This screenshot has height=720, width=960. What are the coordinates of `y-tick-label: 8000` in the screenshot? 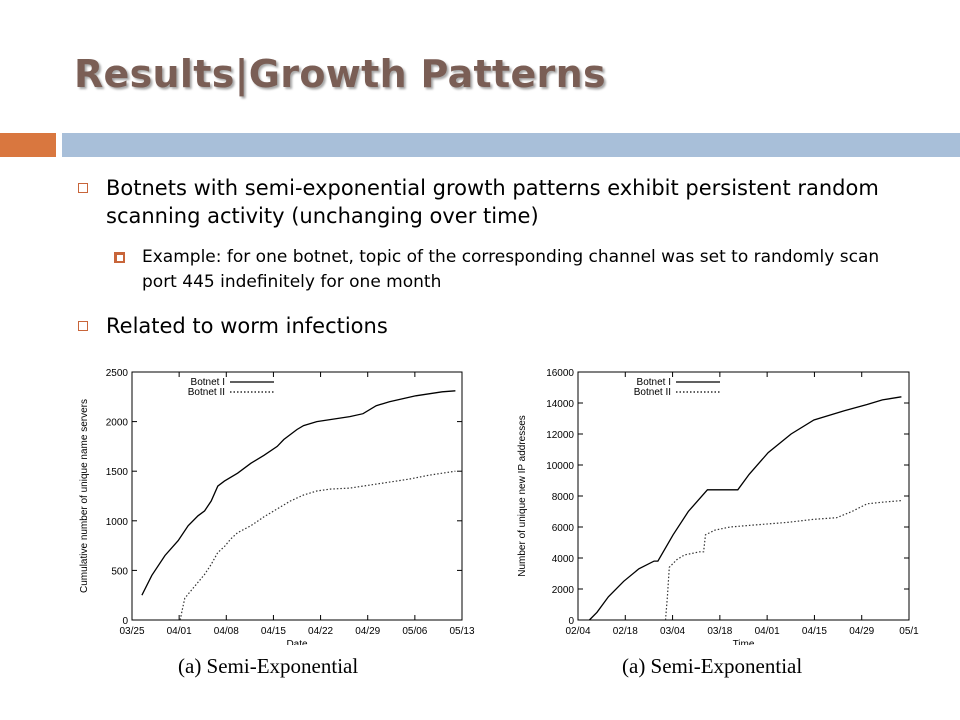 It's located at (563, 497).